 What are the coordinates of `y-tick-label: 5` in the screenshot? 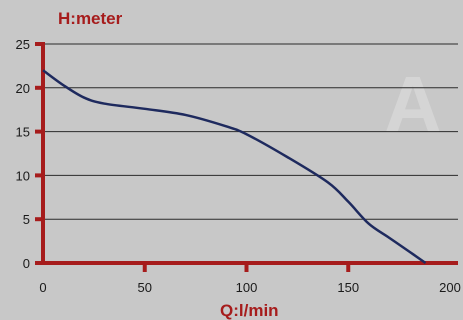 It's located at (26, 219).